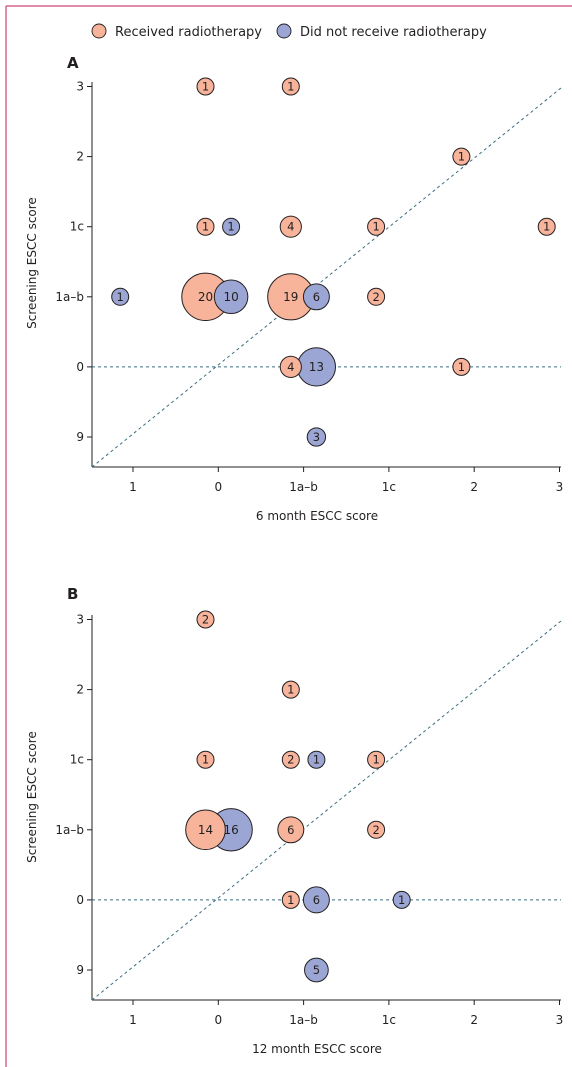 This screenshot has height=1067, width=572. What do you see at coordinates (80, 437) in the screenshot?
I see `panel-a-y-tick-label: 9` at bounding box center [80, 437].